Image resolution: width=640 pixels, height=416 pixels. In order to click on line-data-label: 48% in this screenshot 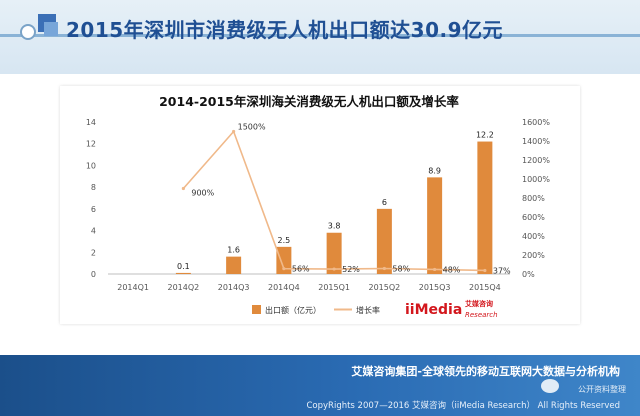, I will do `click(452, 269)`.